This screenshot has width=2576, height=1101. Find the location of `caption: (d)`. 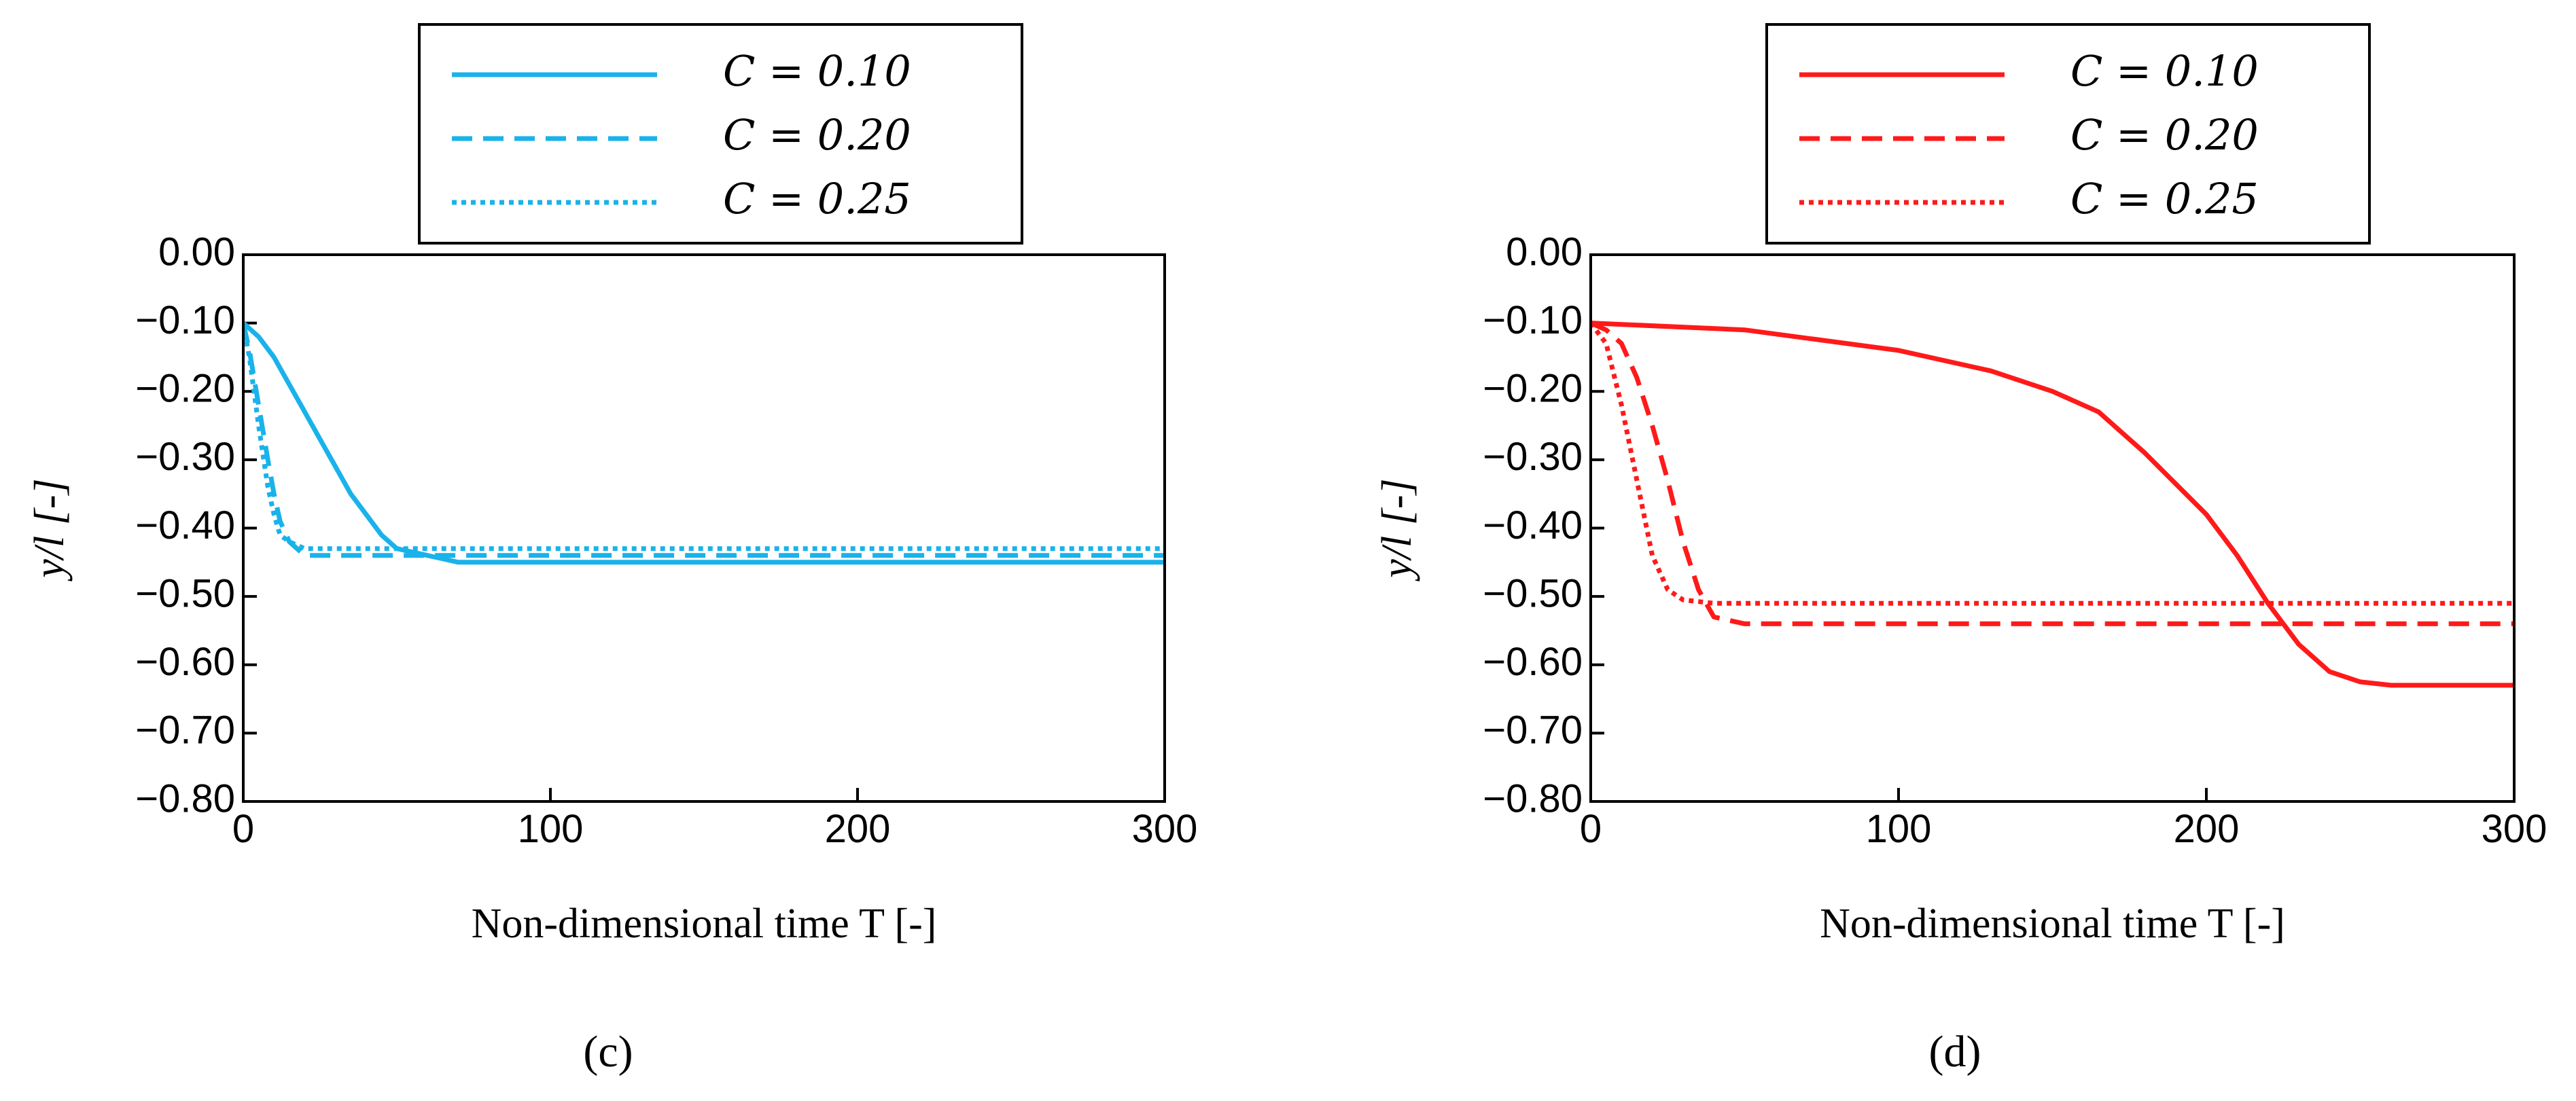

caption: (d) is located at coordinates (1955, 1052).